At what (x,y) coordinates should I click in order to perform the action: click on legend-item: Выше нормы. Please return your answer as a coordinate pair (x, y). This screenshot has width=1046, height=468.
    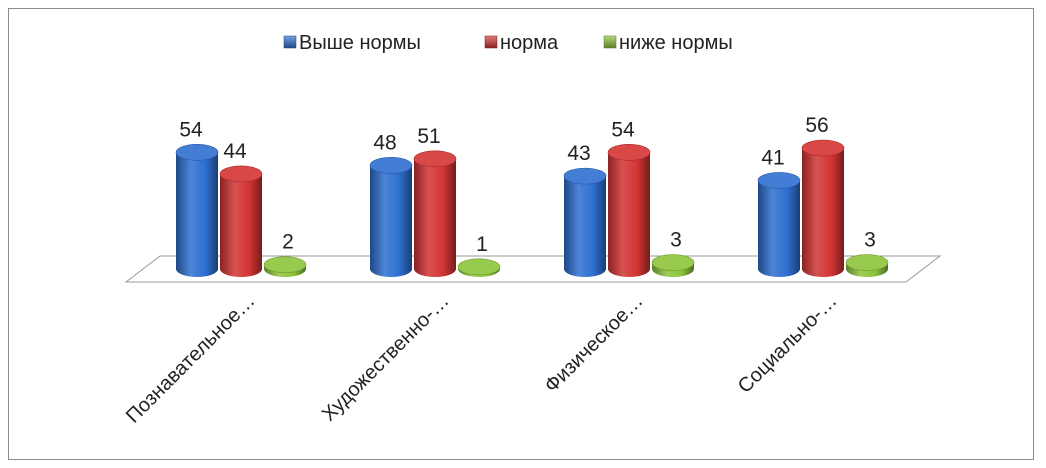
    Looking at the image, I should click on (352, 43).